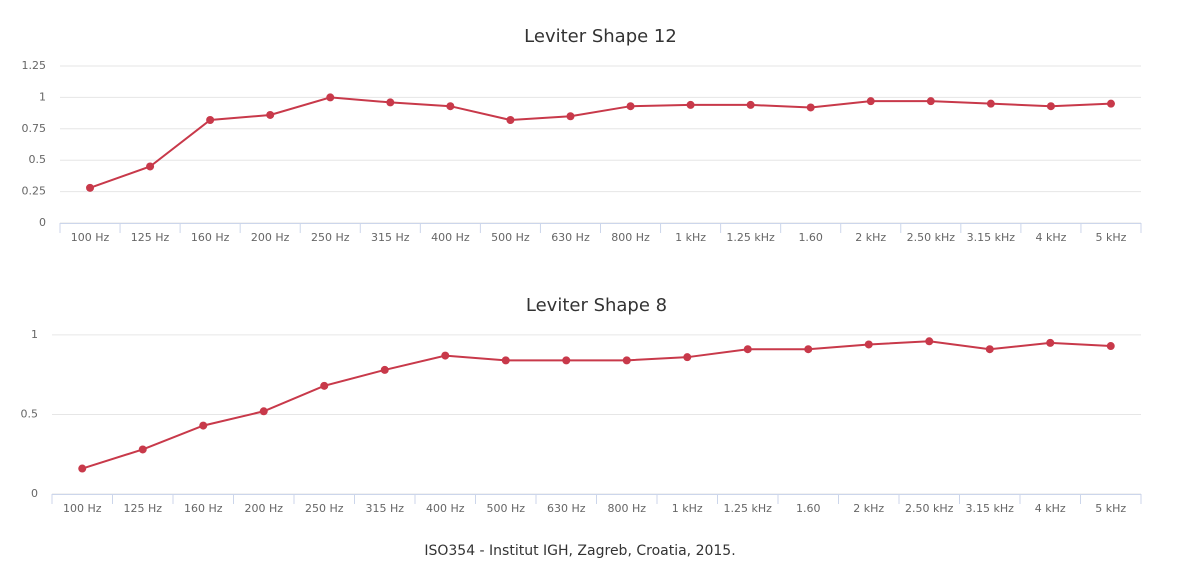  I want to click on chart-title: Leviter Shape 12, so click(600, 36).